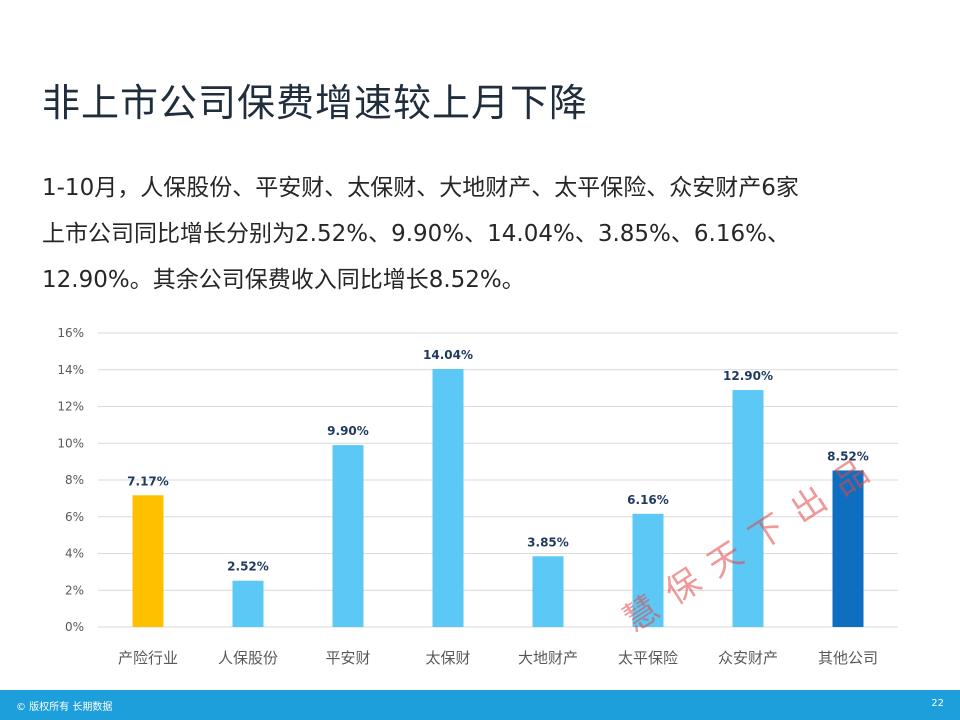 This screenshot has height=720, width=960. What do you see at coordinates (548, 658) in the screenshot?
I see `x-category-label: 大地财产` at bounding box center [548, 658].